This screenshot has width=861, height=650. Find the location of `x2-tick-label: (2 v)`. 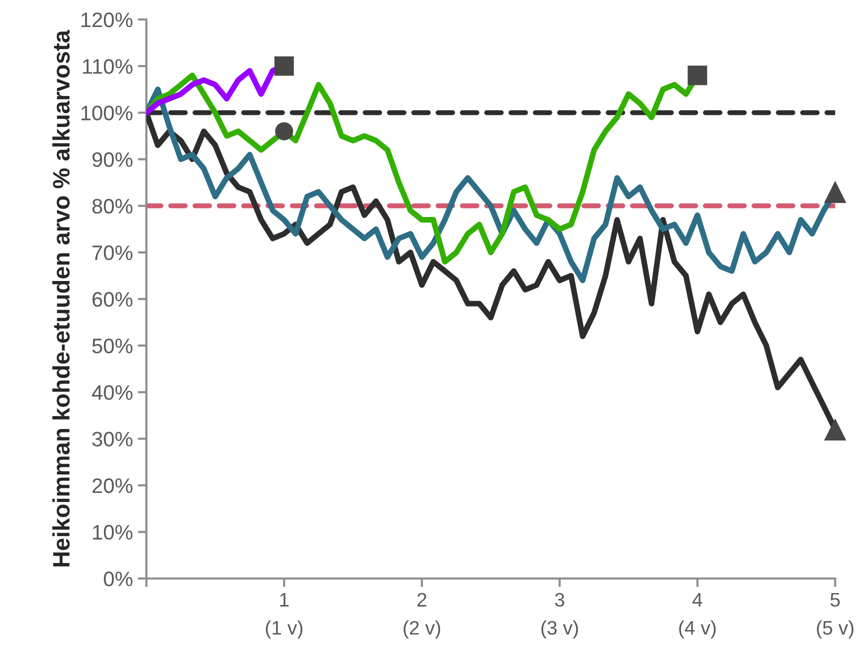

x2-tick-label: (2 v) is located at coordinates (422, 629).